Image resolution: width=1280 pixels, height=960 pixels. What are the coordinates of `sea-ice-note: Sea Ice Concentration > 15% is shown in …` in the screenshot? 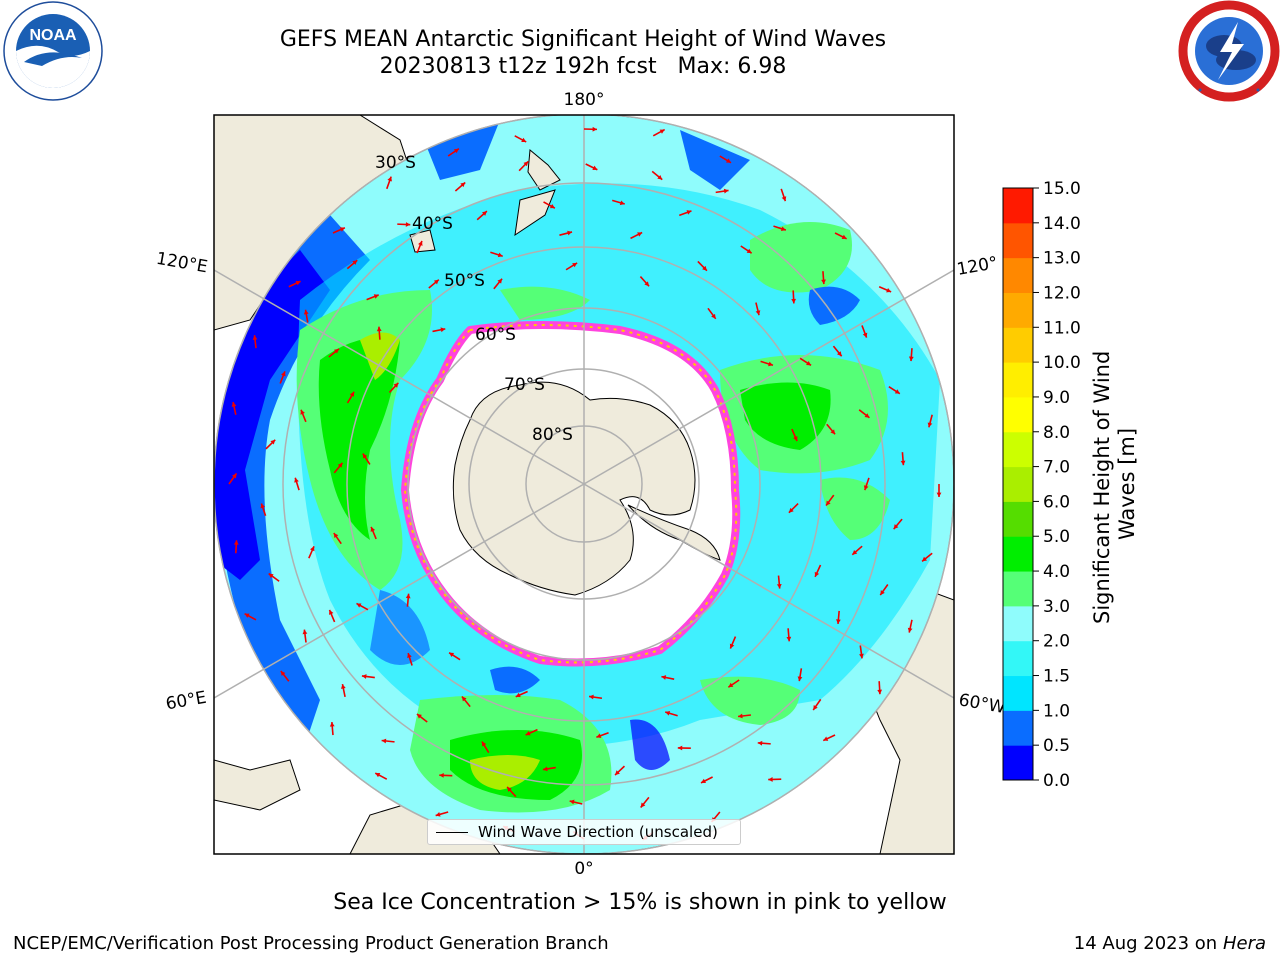 It's located at (640, 902).